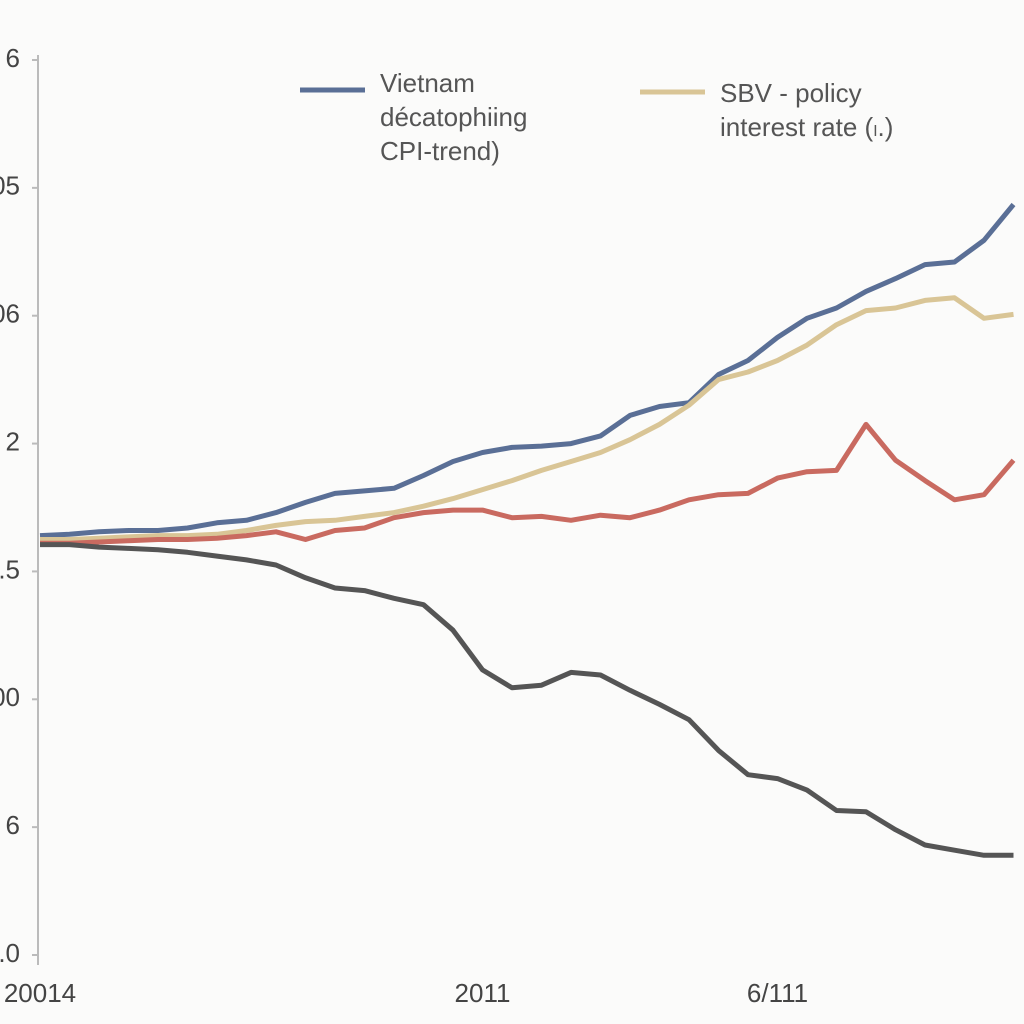 The width and height of the screenshot is (1024, 1024). Describe the element at coordinates (13, 441) in the screenshot. I see `y-tick-label: 2` at that location.